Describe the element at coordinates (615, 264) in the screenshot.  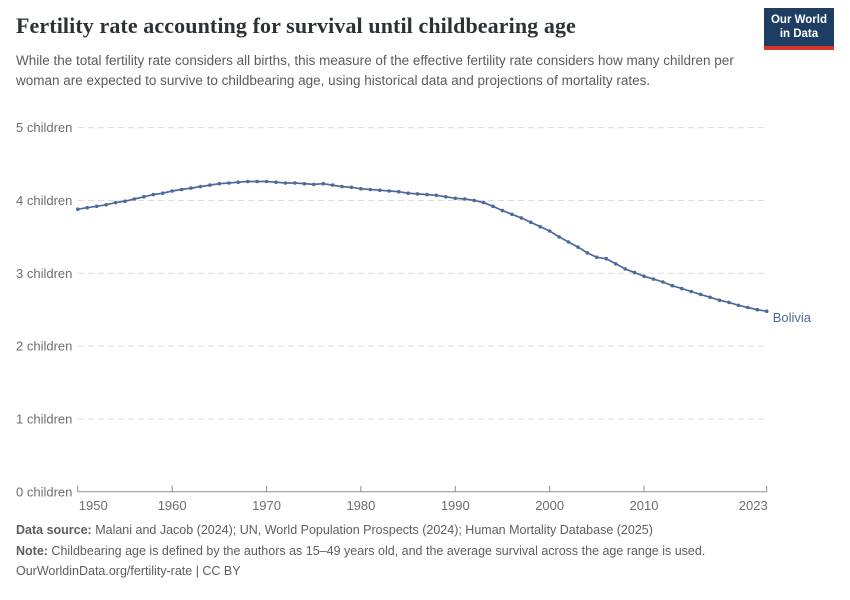
I see `data-point-2007` at that location.